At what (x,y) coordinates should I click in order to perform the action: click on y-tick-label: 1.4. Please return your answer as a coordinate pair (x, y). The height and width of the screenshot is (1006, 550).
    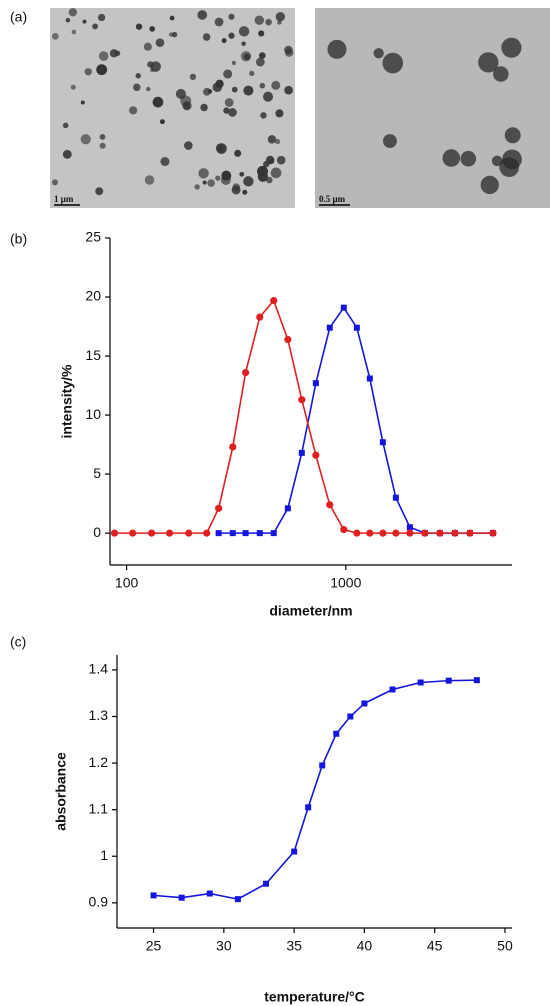
    Looking at the image, I should click on (99, 669).